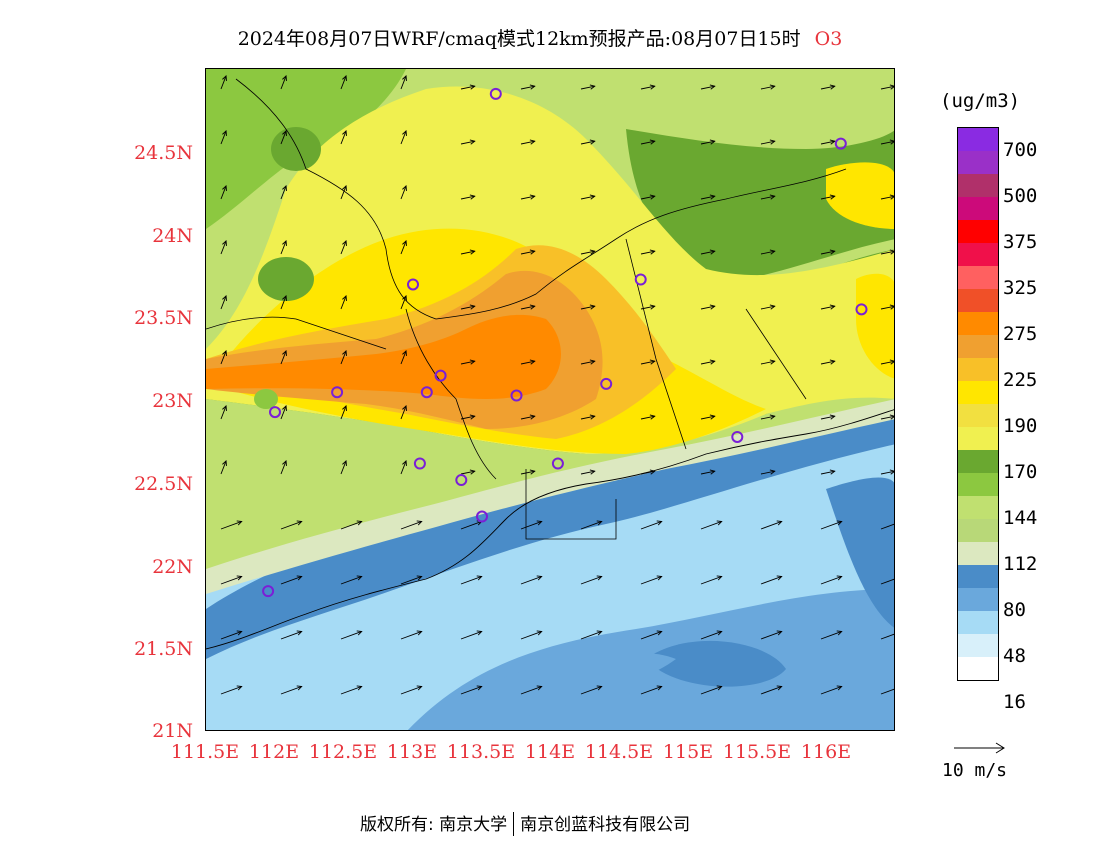 This screenshot has height=850, width=1100. Describe the element at coordinates (172, 731) in the screenshot. I see `lat-label: 21N` at that location.